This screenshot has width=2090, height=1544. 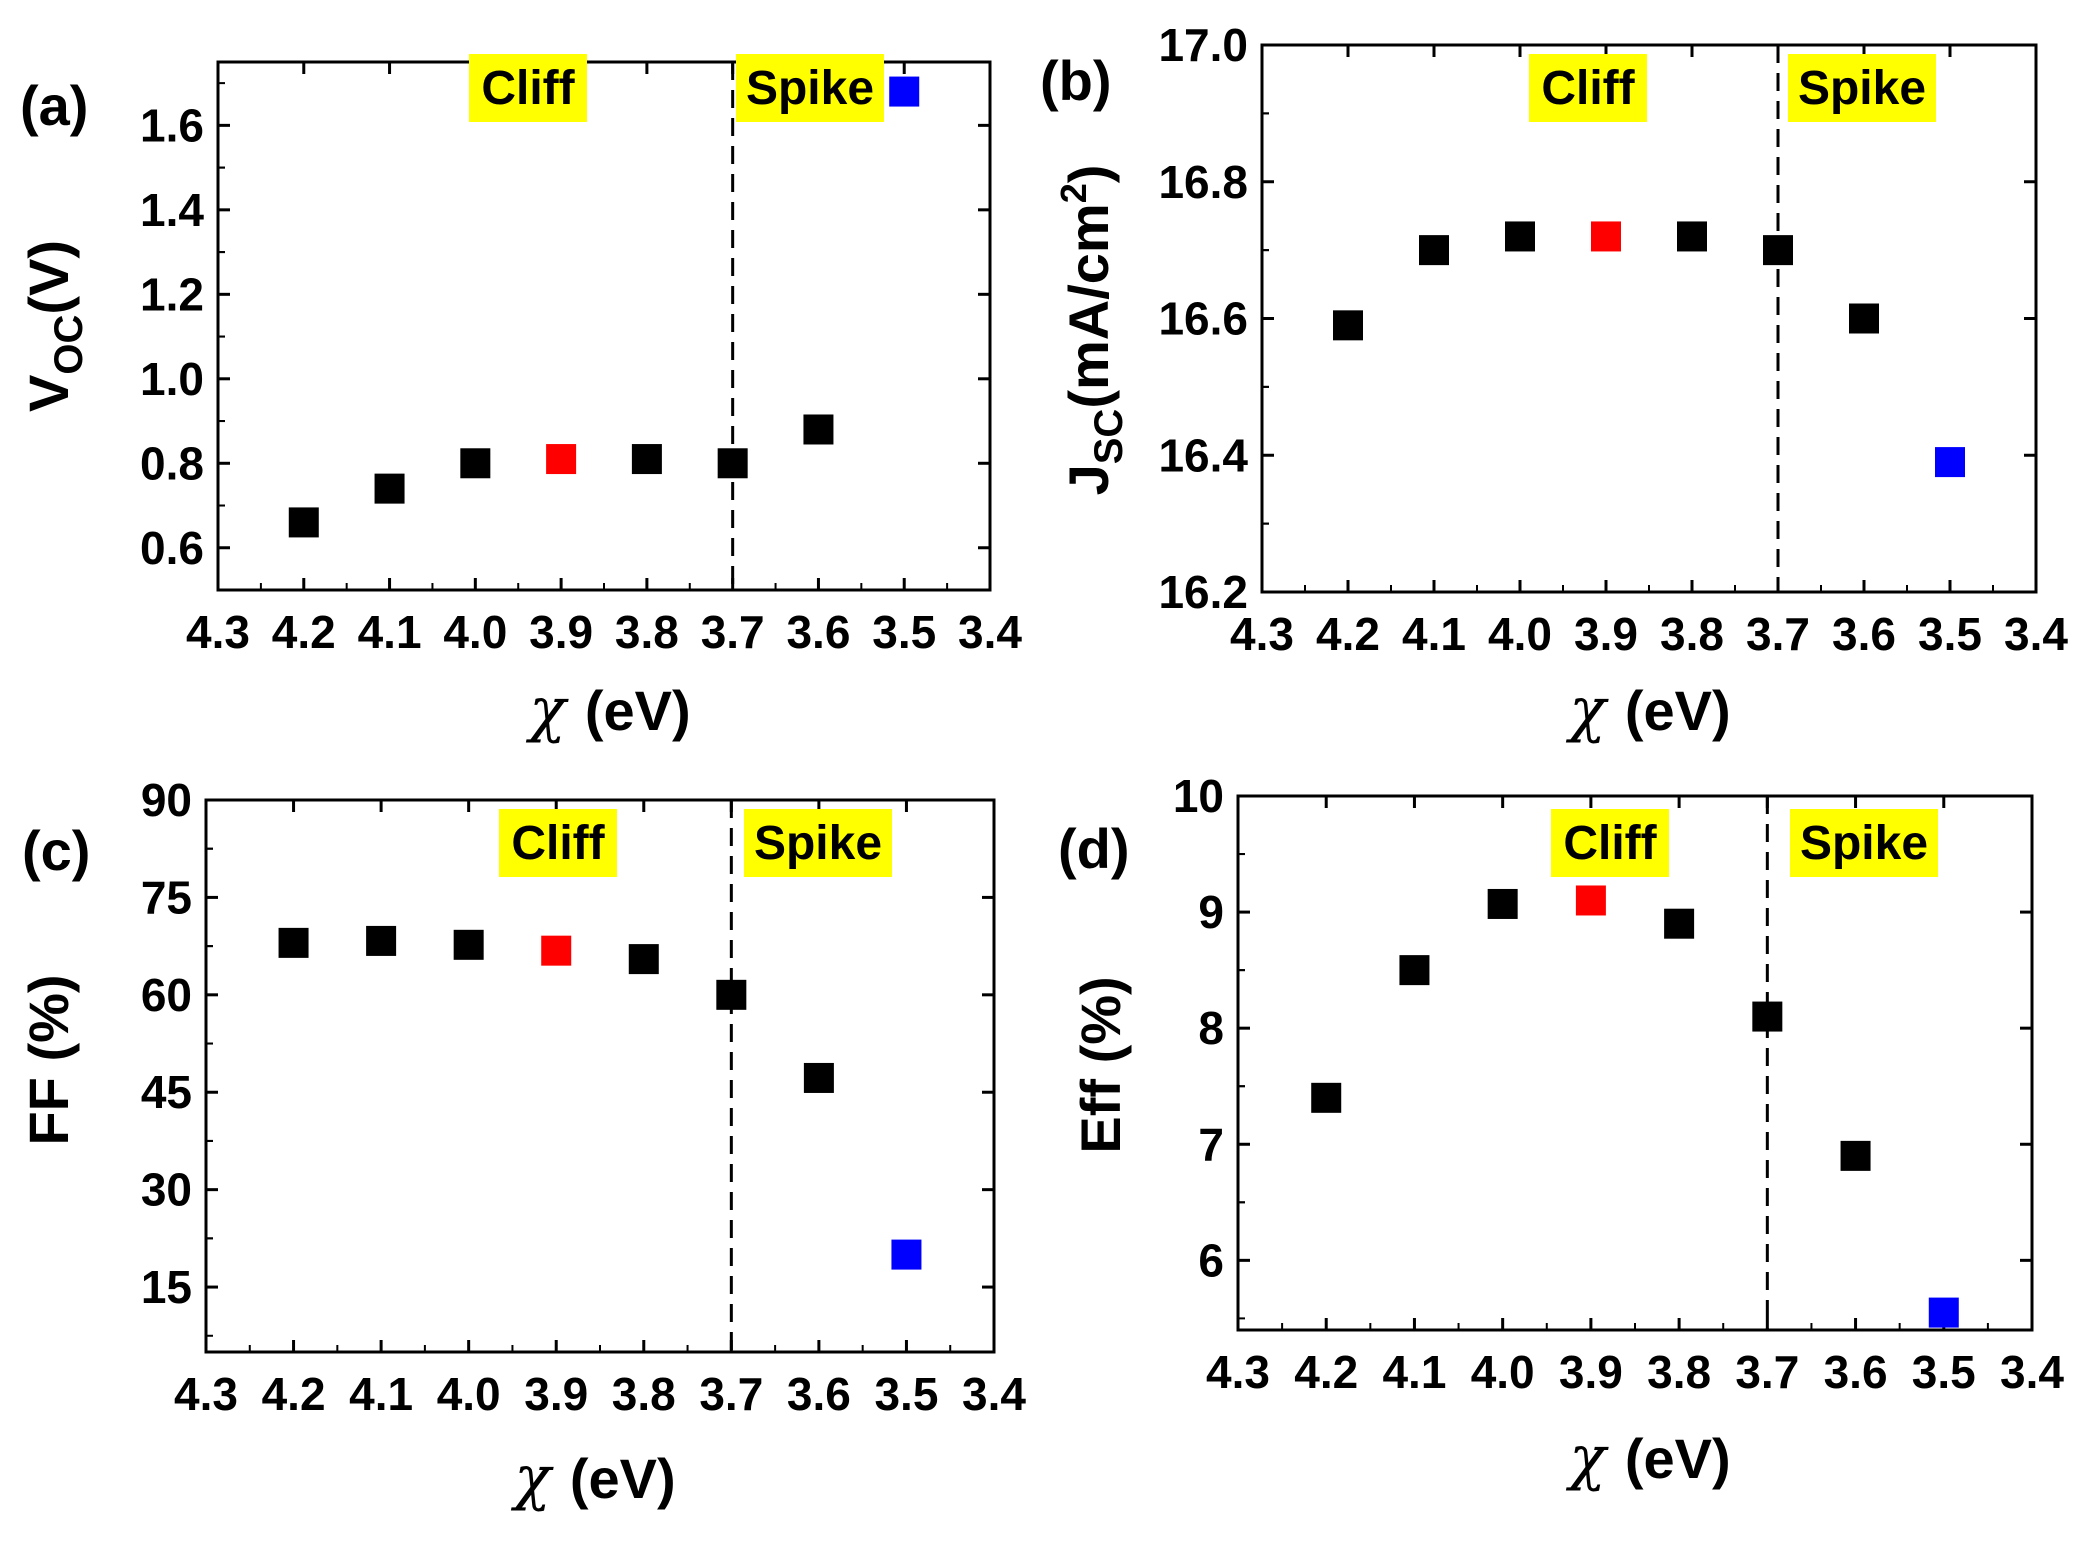 I want to click on y-tick-label: 1.0, so click(x=172, y=379).